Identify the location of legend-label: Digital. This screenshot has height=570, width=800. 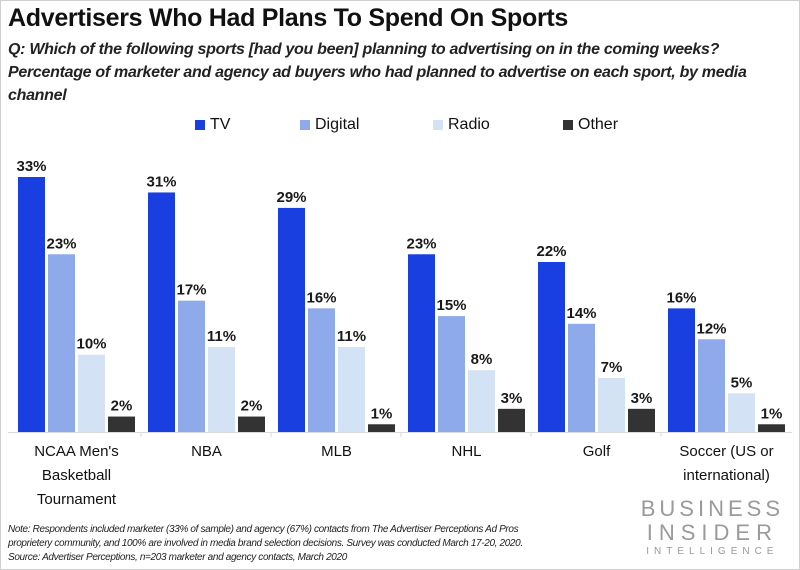
(337, 124).